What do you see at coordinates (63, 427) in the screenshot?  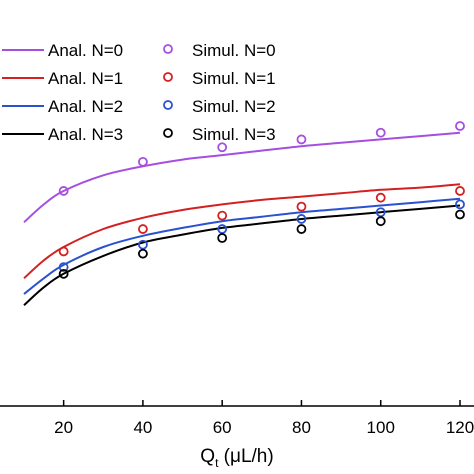 I see `x-tick-label: 20` at bounding box center [63, 427].